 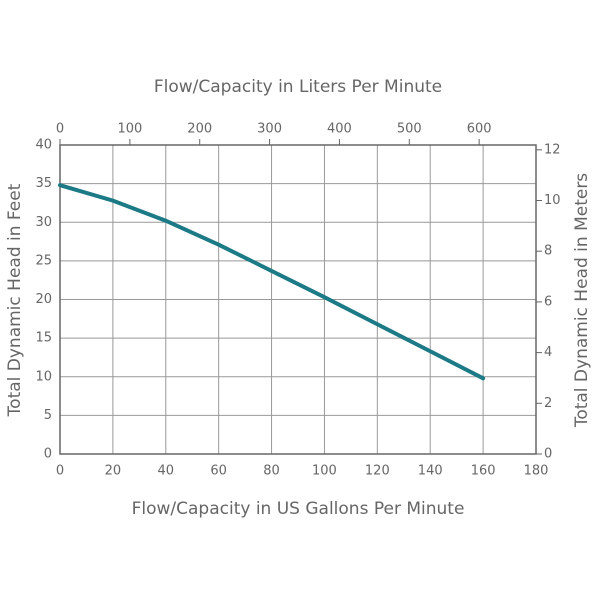 I want to click on x-tick-label: 180, so click(x=536, y=471).